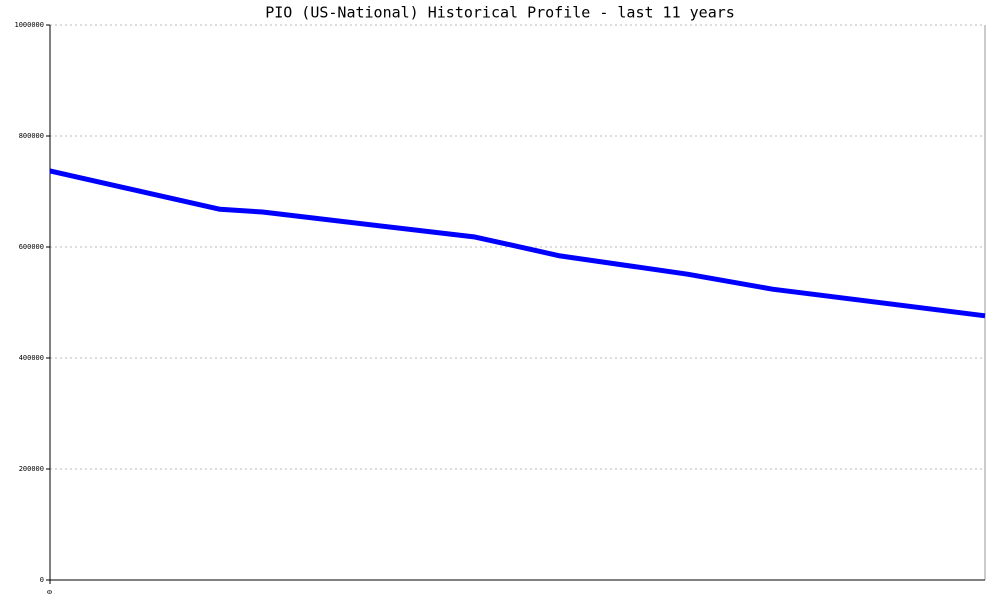 This screenshot has height=600, width=1000. Describe the element at coordinates (31, 469) in the screenshot. I see `y-tick-label: 200000` at that location.